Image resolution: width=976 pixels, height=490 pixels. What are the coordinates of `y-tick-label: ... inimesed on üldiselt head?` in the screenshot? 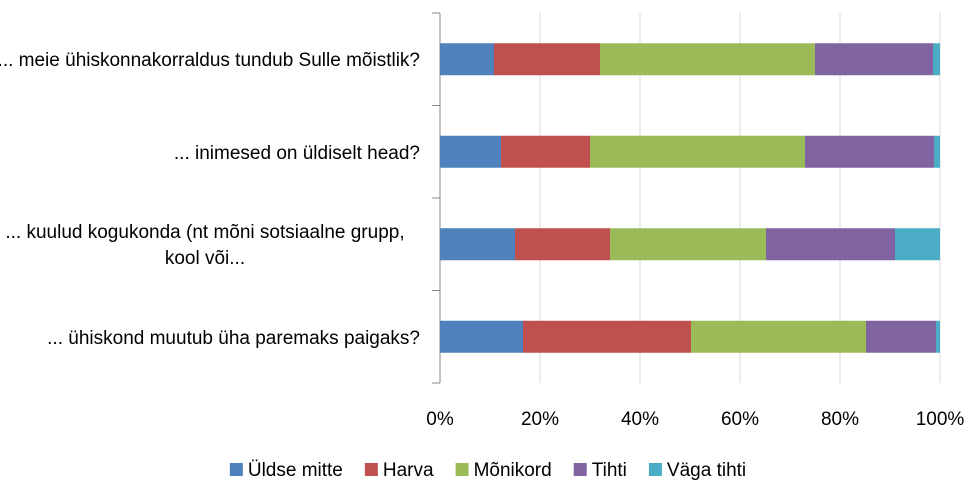 It's located at (210, 154).